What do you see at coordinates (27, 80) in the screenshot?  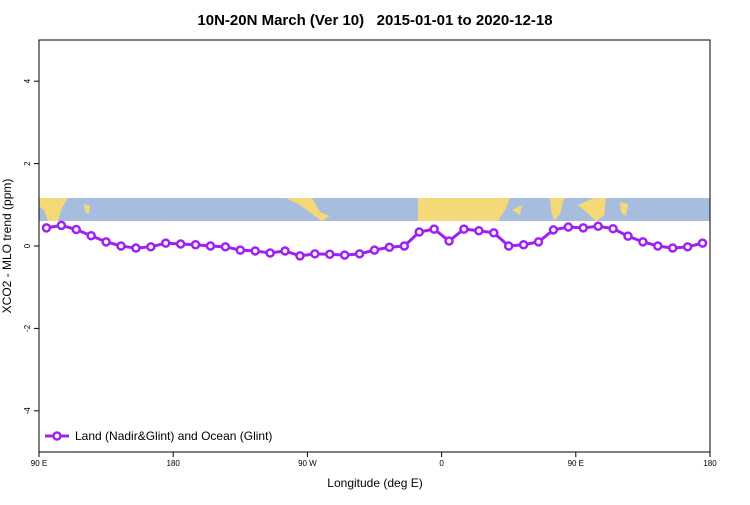 I see `y-tick-label: 4` at bounding box center [27, 80].